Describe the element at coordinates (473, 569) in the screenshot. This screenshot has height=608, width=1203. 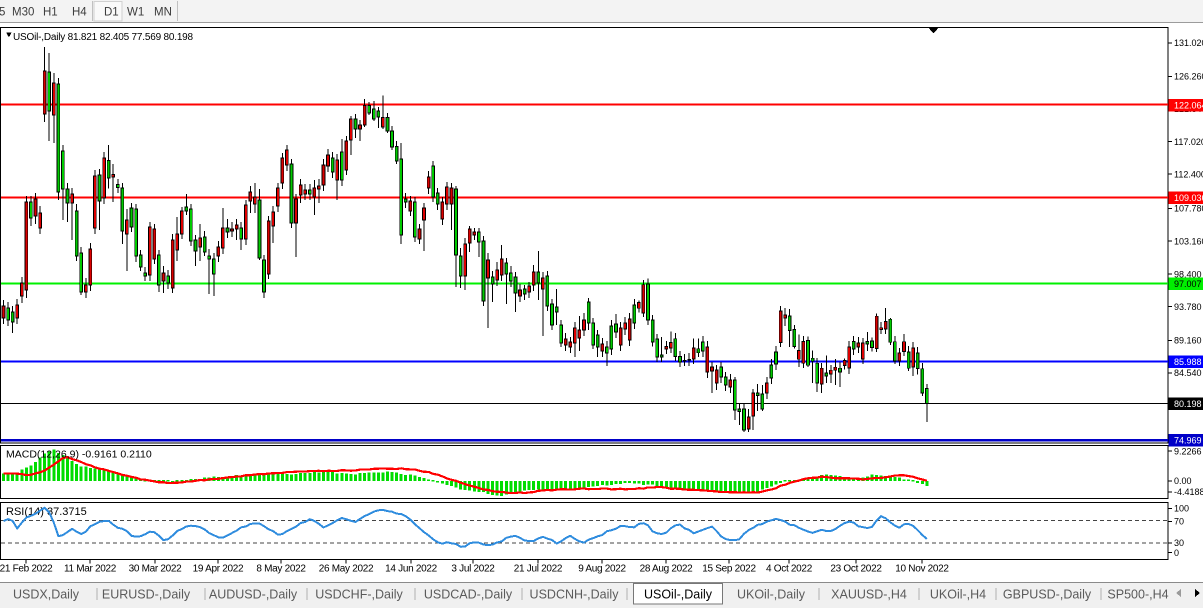
I see `svg-text: 3 Jul 2022` at that location.